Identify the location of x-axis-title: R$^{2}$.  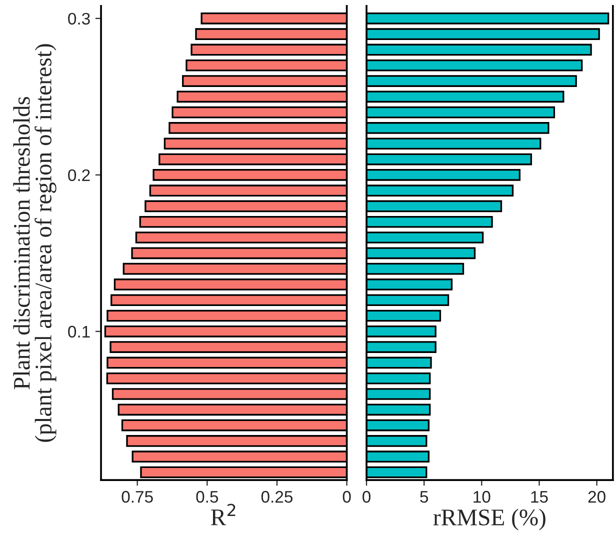
(223, 515).